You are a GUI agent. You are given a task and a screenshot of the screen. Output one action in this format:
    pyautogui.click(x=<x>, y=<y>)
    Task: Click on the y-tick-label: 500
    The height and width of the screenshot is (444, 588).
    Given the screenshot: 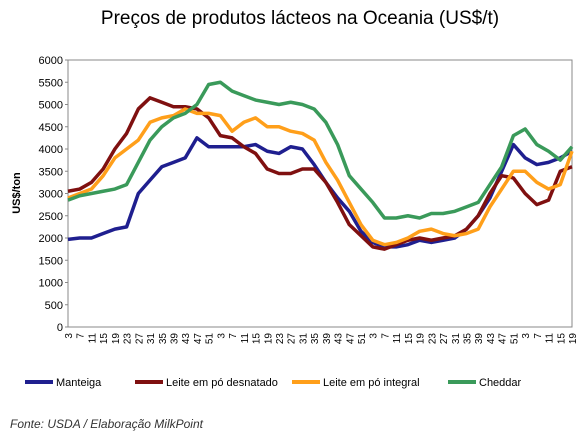 What is the action you would take?
    pyautogui.click(x=54, y=306)
    